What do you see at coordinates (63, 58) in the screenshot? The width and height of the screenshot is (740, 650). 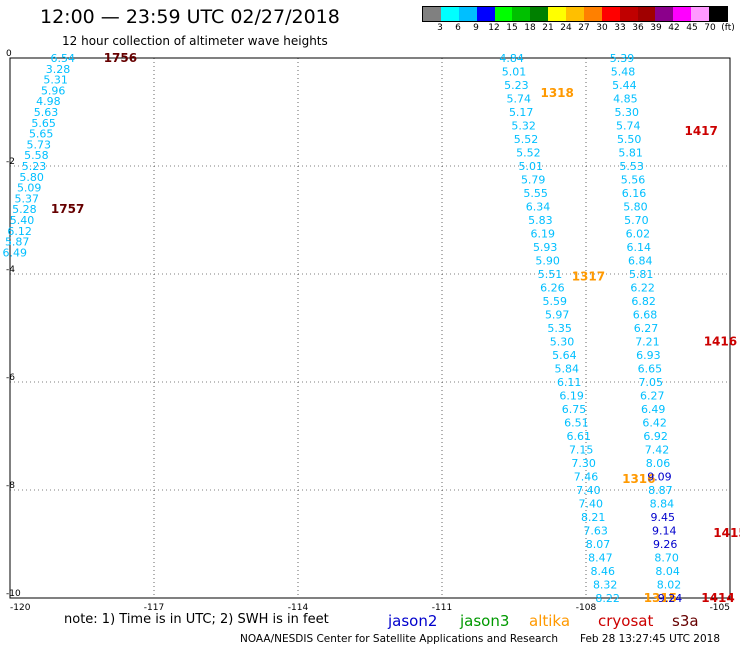 I see `wave-height-value: 6.54` at bounding box center [63, 58].